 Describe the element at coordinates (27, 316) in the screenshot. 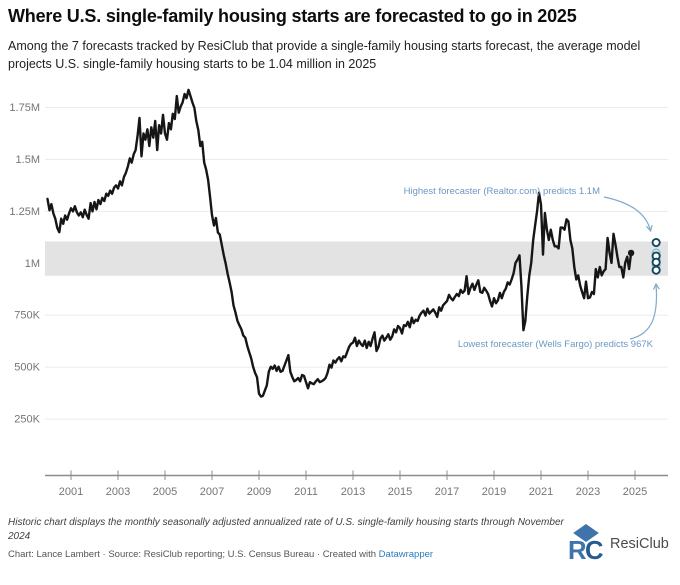

I see `svg-text: 750K` at that location.